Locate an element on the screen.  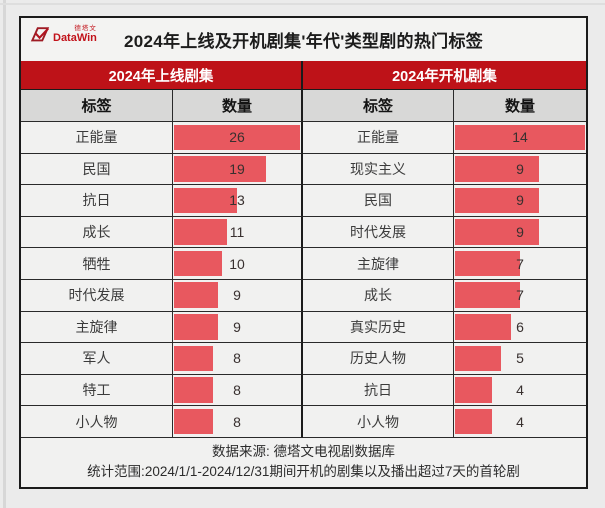
count-cell: 13 is located at coordinates (238, 201).